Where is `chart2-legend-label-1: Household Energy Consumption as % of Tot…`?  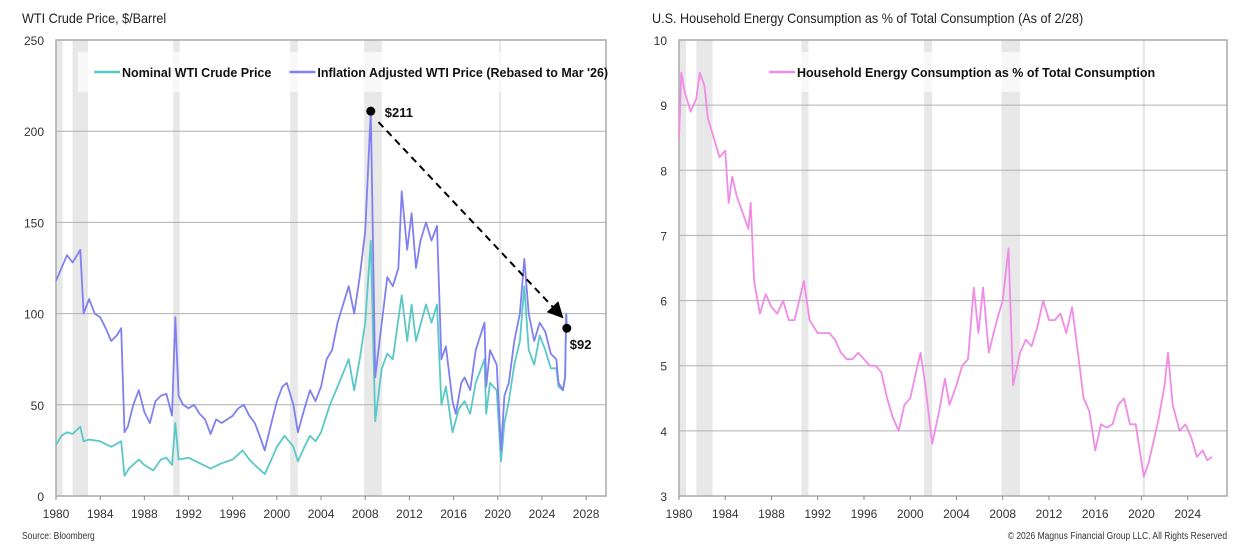 chart2-legend-label-1: Household Energy Consumption as % of Tot… is located at coordinates (976, 73).